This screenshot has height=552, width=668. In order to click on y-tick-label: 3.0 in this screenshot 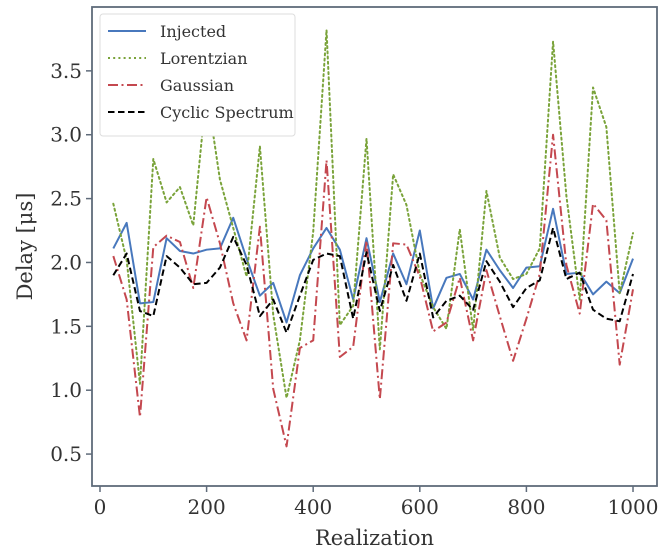, I will do `click(66, 135)`.